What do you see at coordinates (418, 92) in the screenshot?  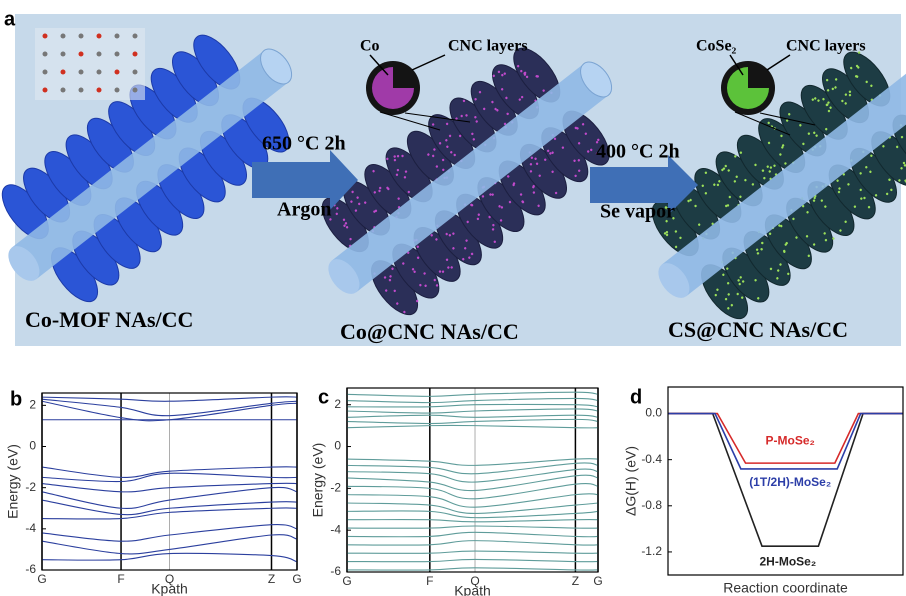 I see `inset-sphere` at bounding box center [418, 92].